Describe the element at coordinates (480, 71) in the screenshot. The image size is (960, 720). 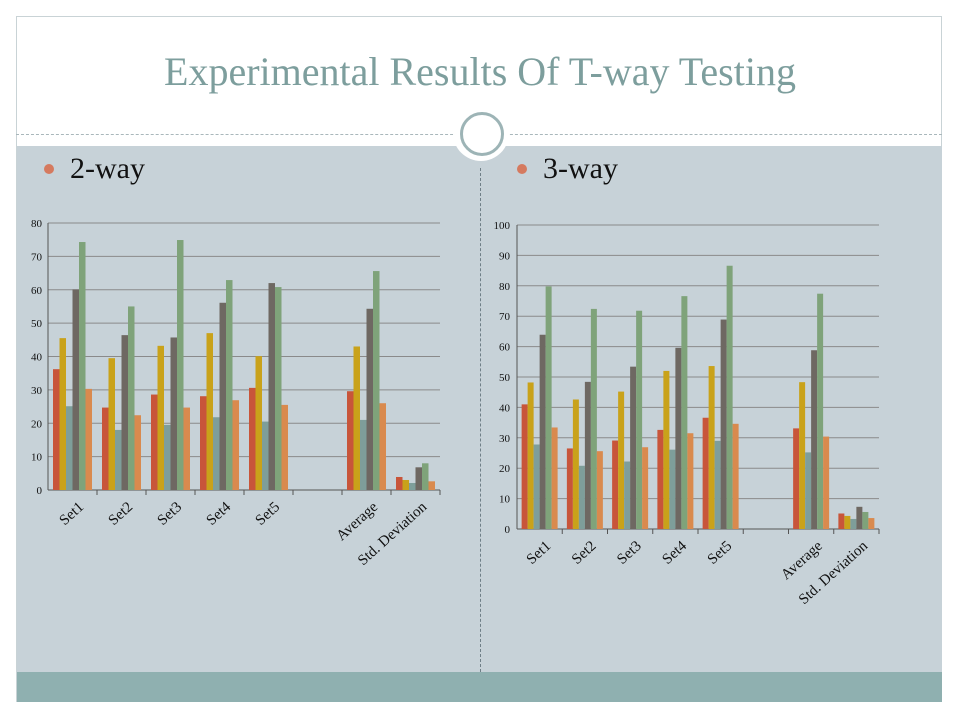
I see `slide-title: Experimental Results Of T-way Testing` at that location.